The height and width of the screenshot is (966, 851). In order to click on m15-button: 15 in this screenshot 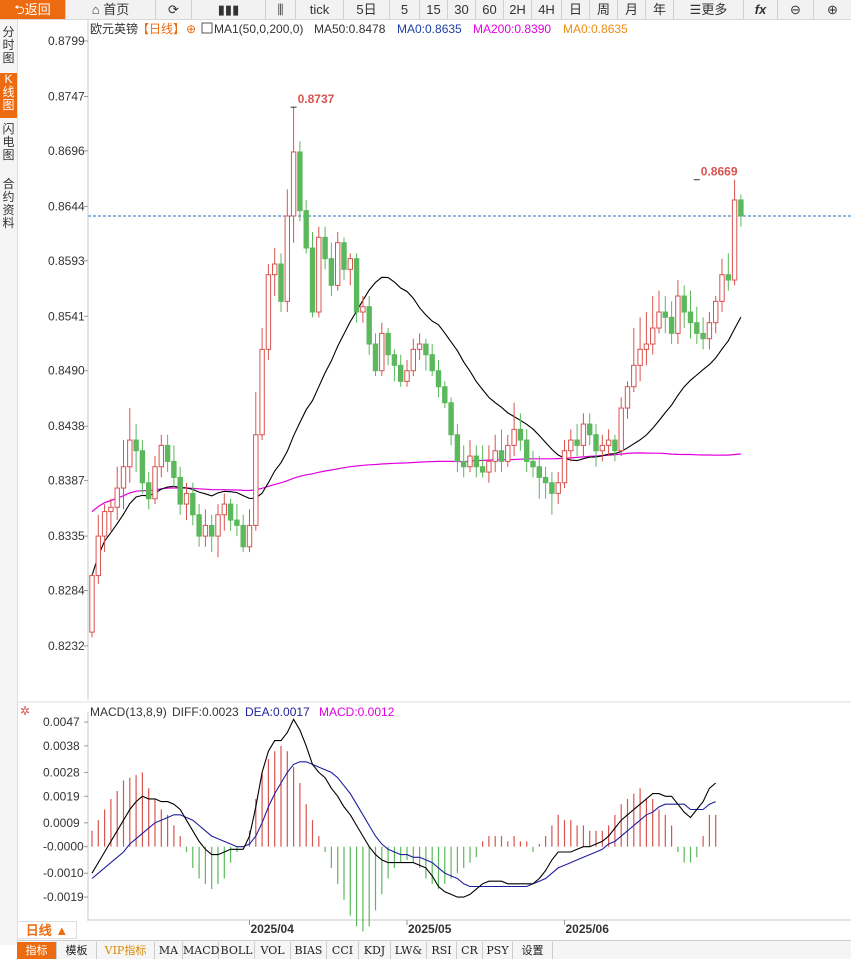, I will do `click(434, 9)`.